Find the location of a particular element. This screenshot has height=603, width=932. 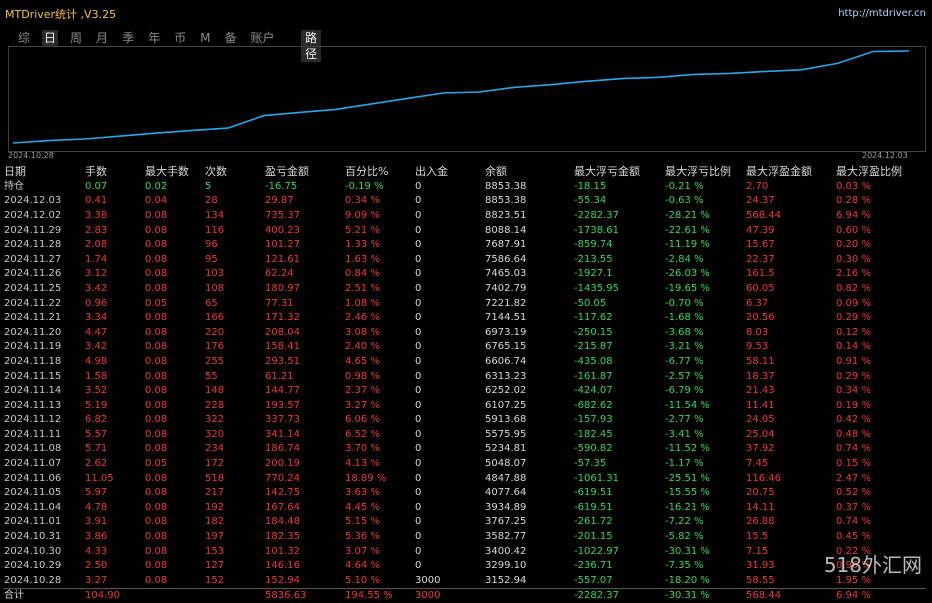

tab-account: 账户 is located at coordinates (262, 38).